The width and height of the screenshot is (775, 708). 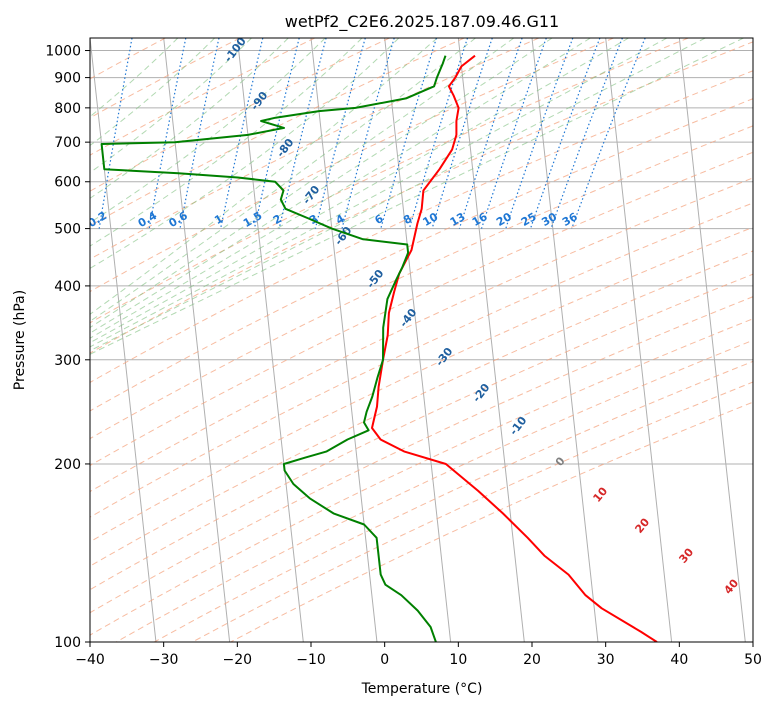 I want to click on dry-adiabat-label: -10, so click(x=518, y=426).